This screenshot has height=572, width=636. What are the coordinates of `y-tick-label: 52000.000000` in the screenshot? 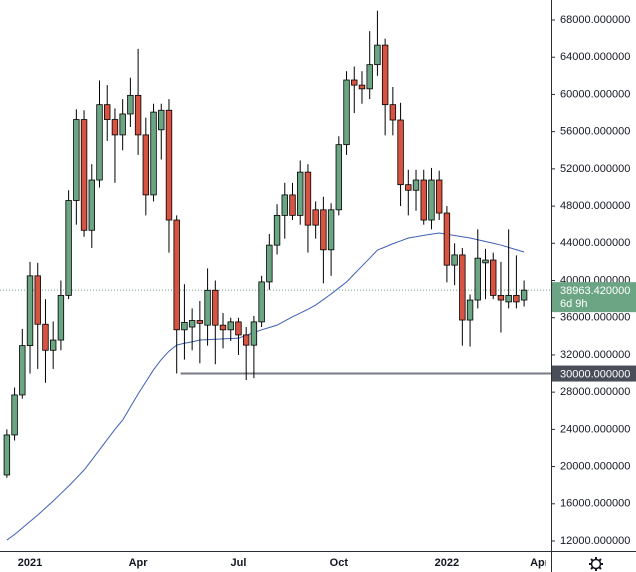 It's located at (595, 169).